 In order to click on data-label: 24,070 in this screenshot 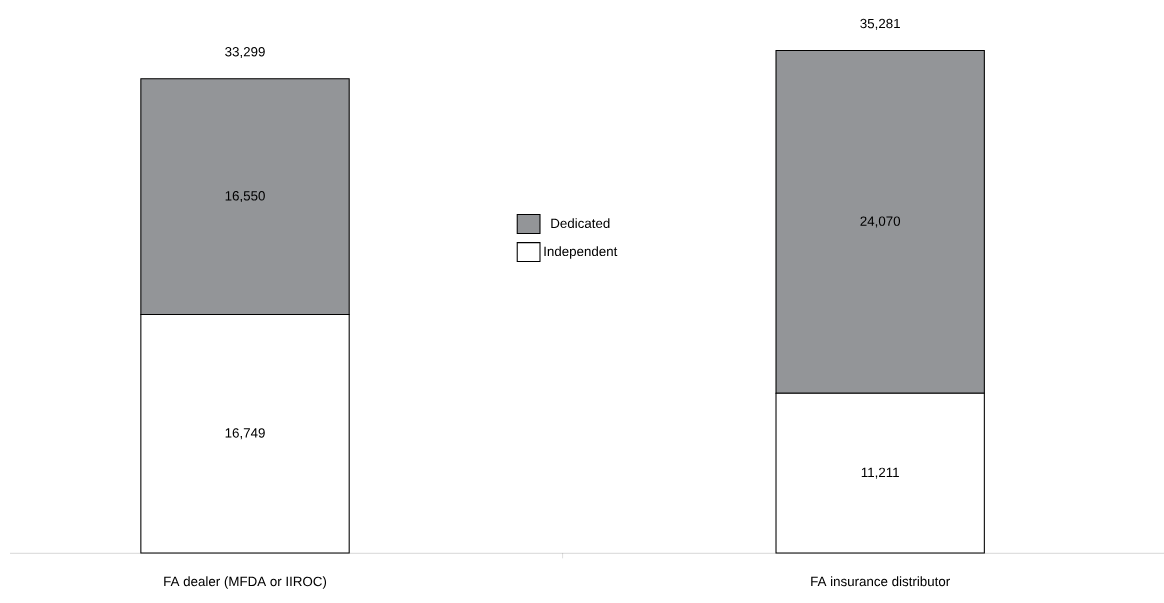, I will do `click(880, 222)`.